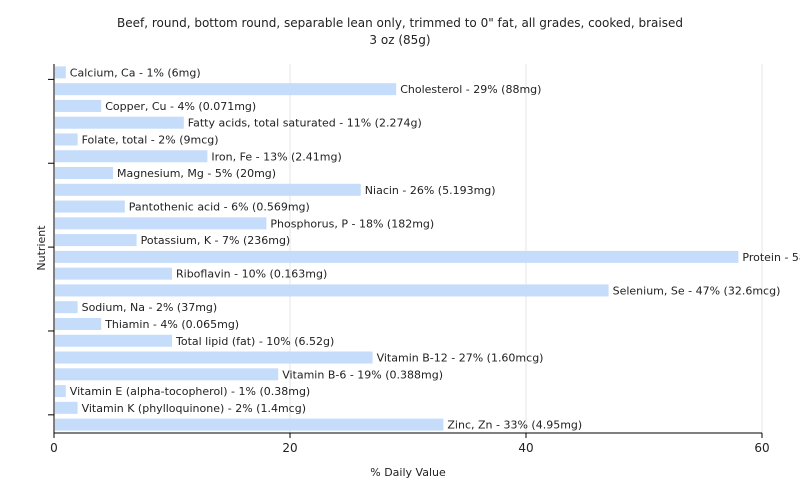 The width and height of the screenshot is (800, 500). Describe the element at coordinates (514, 425) in the screenshot. I see `bar-label-21: Zinc, Zn - 33% (4.95mg)` at that location.